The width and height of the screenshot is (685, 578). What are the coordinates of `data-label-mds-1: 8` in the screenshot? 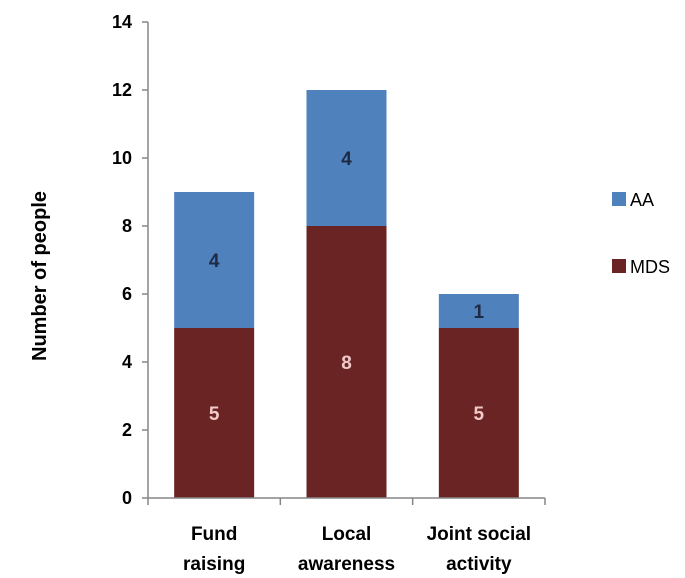 It's located at (346, 363).